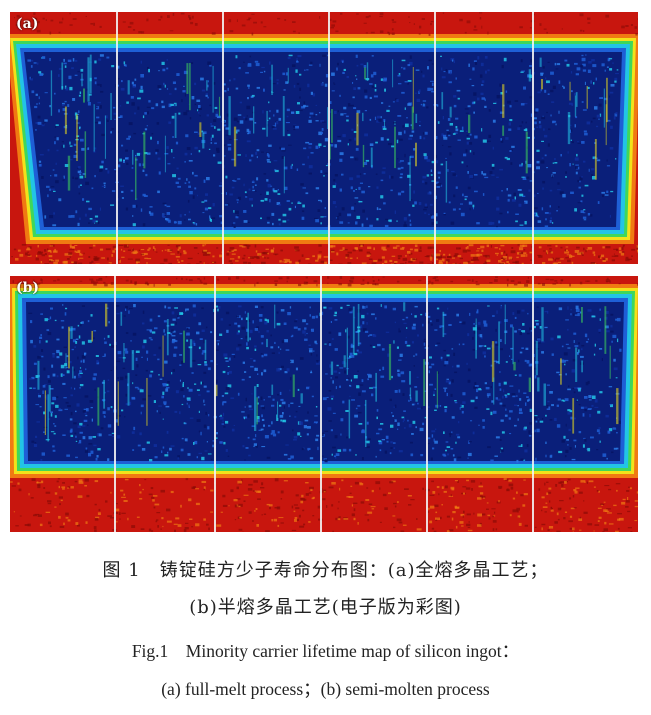 Image resolution: width=651 pixels, height=715 pixels. I want to click on panel-b-label: (b), so click(28, 288).